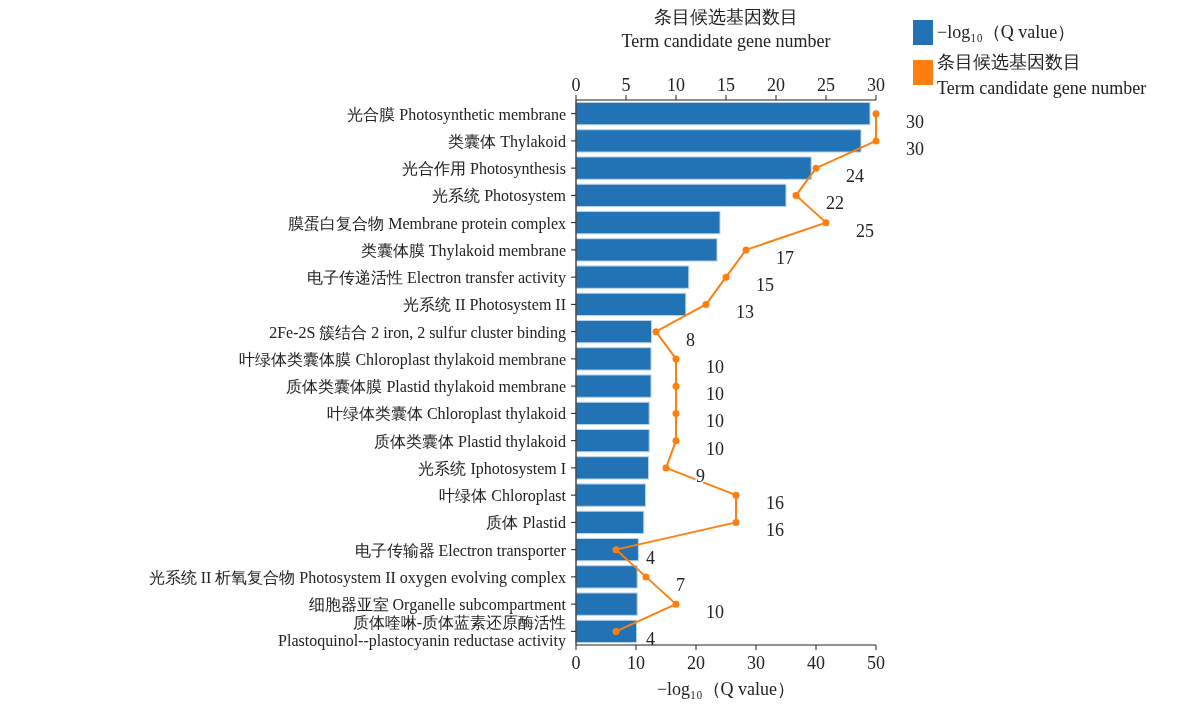 Image resolution: width=1196 pixels, height=706 pixels. I want to click on x2-tick-label: 25, so click(826, 85).